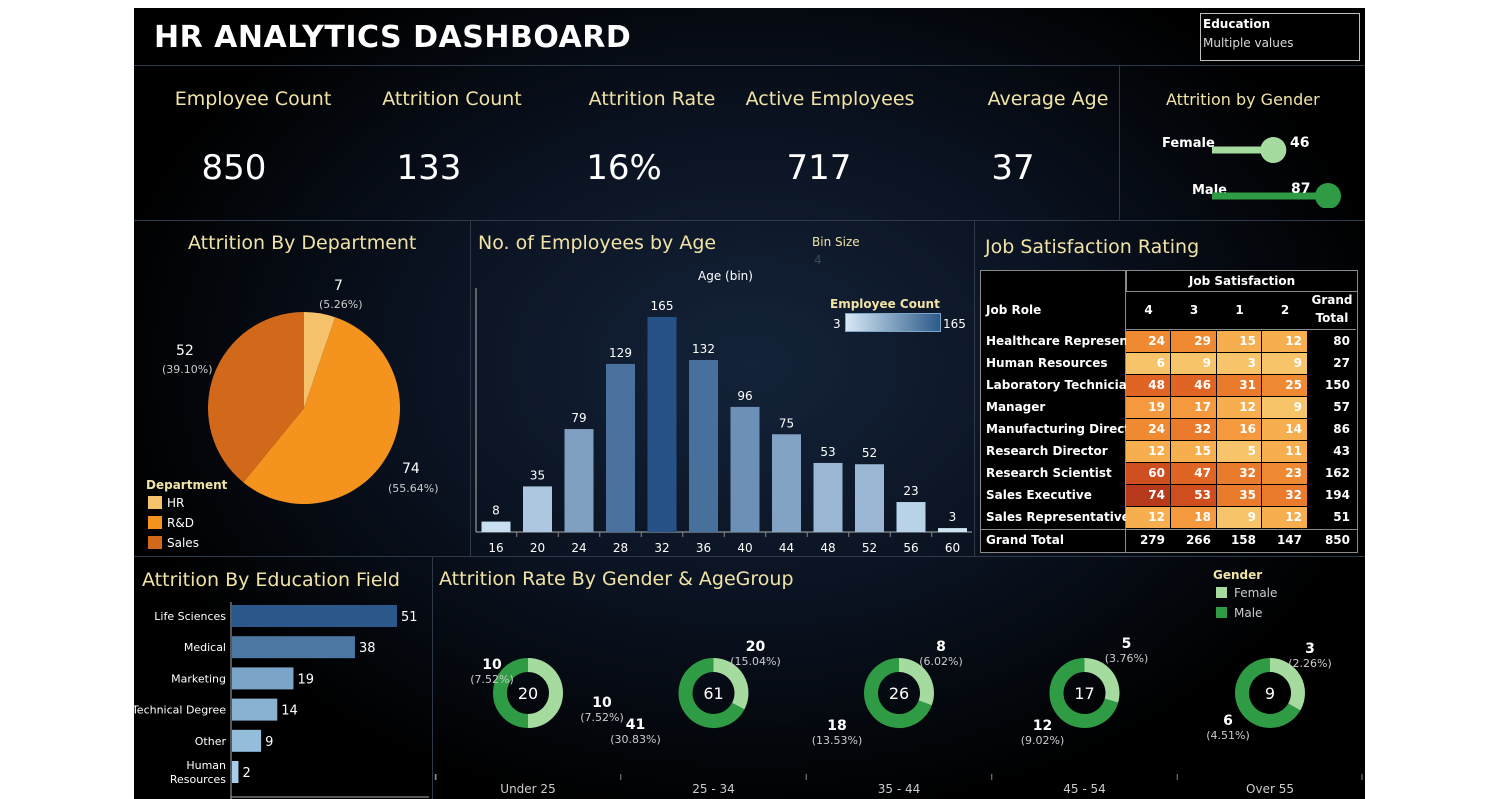 This screenshot has height=799, width=1499. I want to click on filter-value: Multiple values, so click(1248, 43).